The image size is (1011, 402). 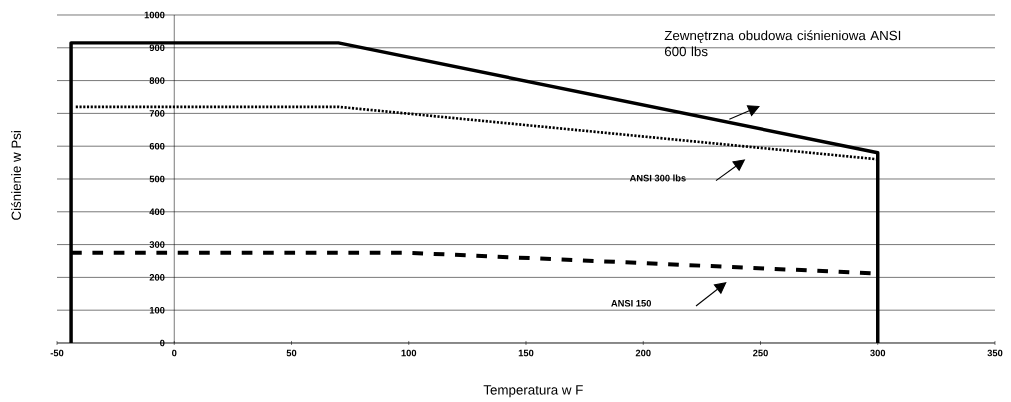 What do you see at coordinates (760, 353) in the screenshot?
I see `x-tick-label: 250` at bounding box center [760, 353].